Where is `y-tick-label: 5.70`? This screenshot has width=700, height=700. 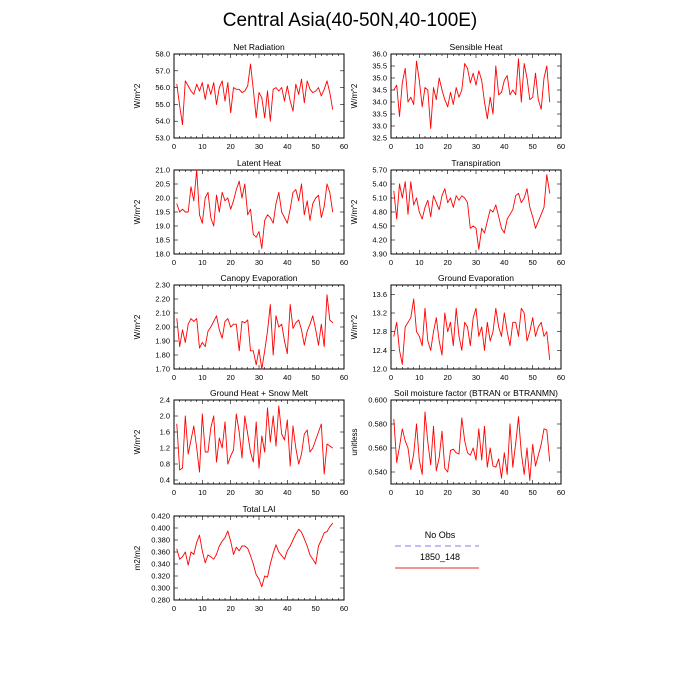
y-tick-label: 5.70 is located at coordinates (379, 170).